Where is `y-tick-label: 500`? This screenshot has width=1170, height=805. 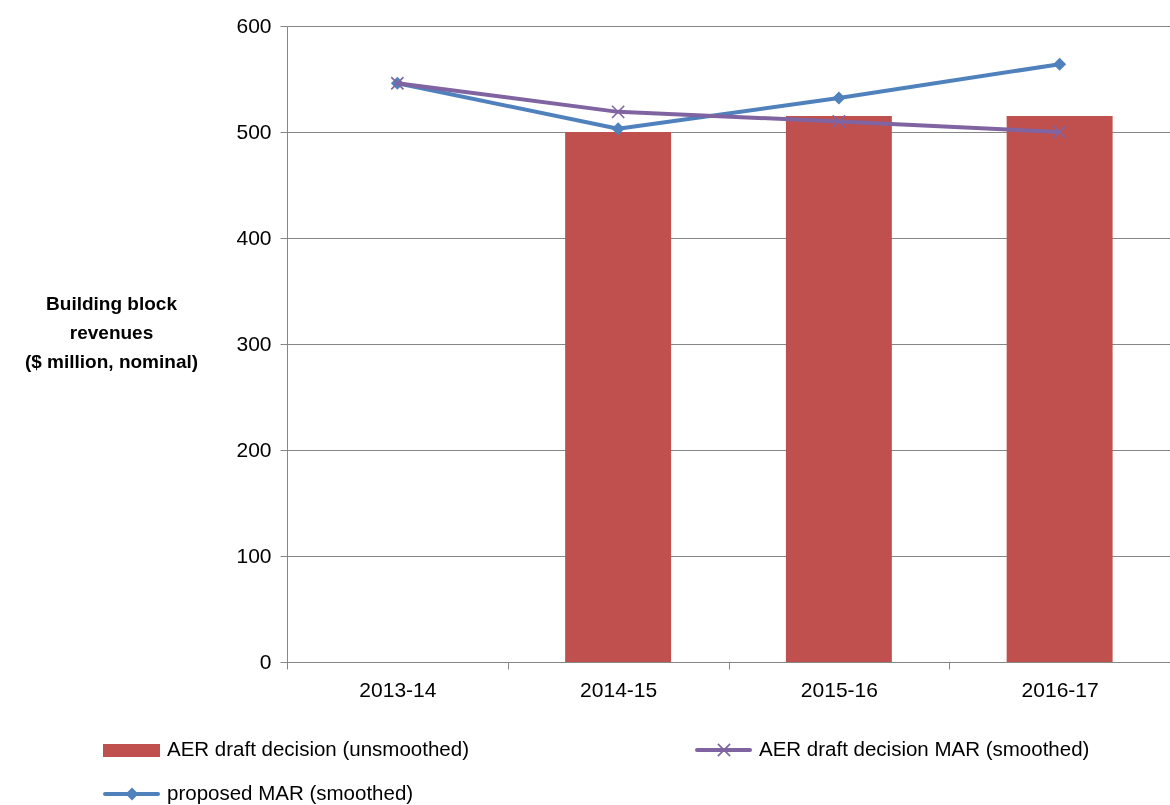 y-tick-label: 500 is located at coordinates (254, 131).